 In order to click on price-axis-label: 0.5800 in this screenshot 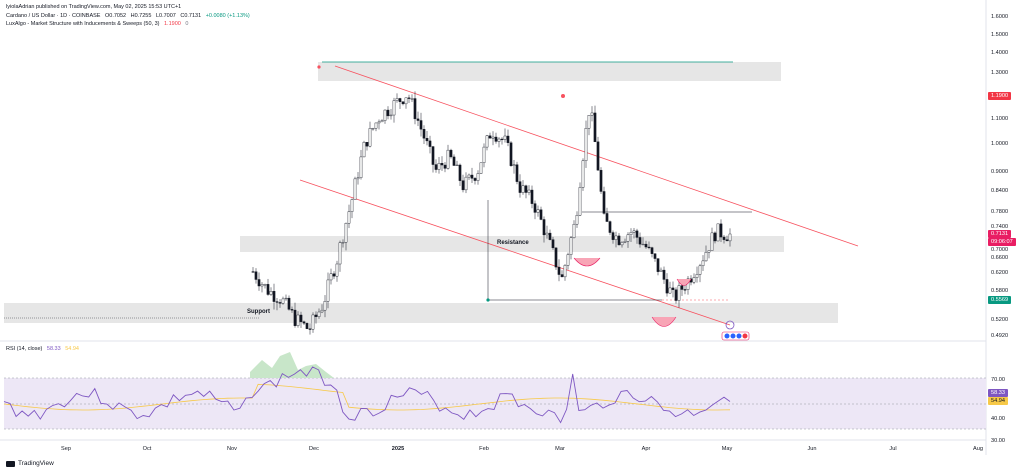, I will do `click(999, 291)`.